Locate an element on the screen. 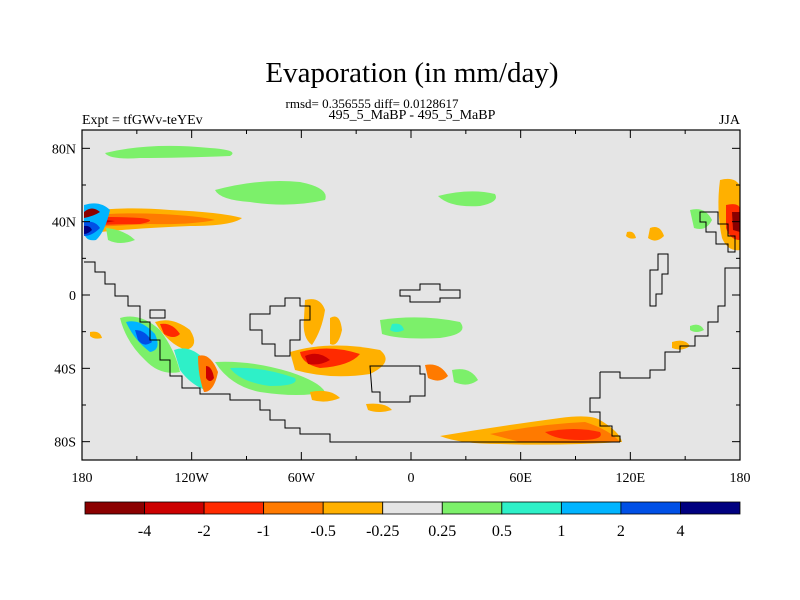 The height and width of the screenshot is (600, 800). left-label: Expt = tfGWv-teYEv is located at coordinates (142, 120).